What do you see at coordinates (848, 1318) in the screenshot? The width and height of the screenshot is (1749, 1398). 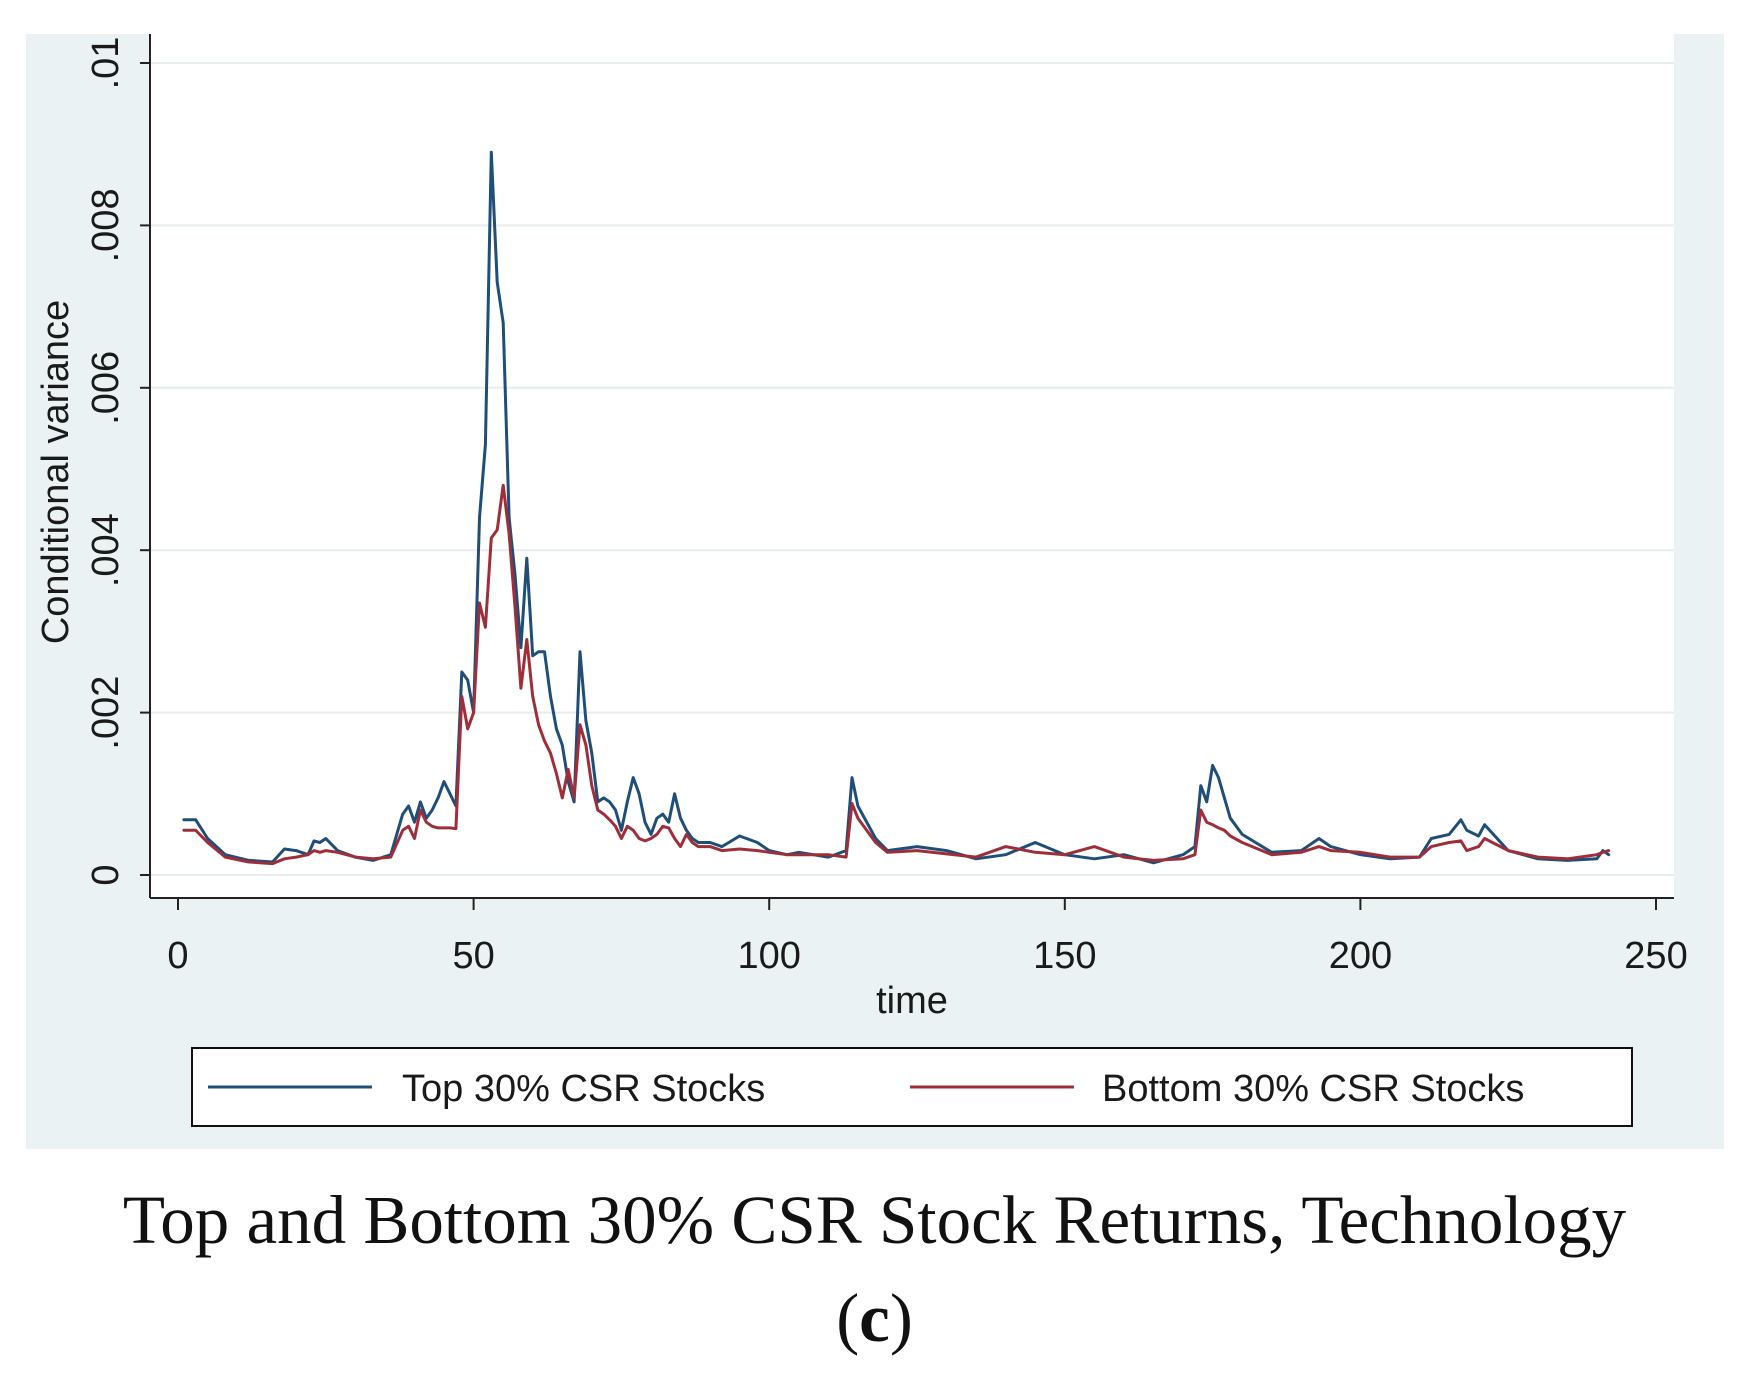 I see `sublabel-open-paren: (` at bounding box center [848, 1318].